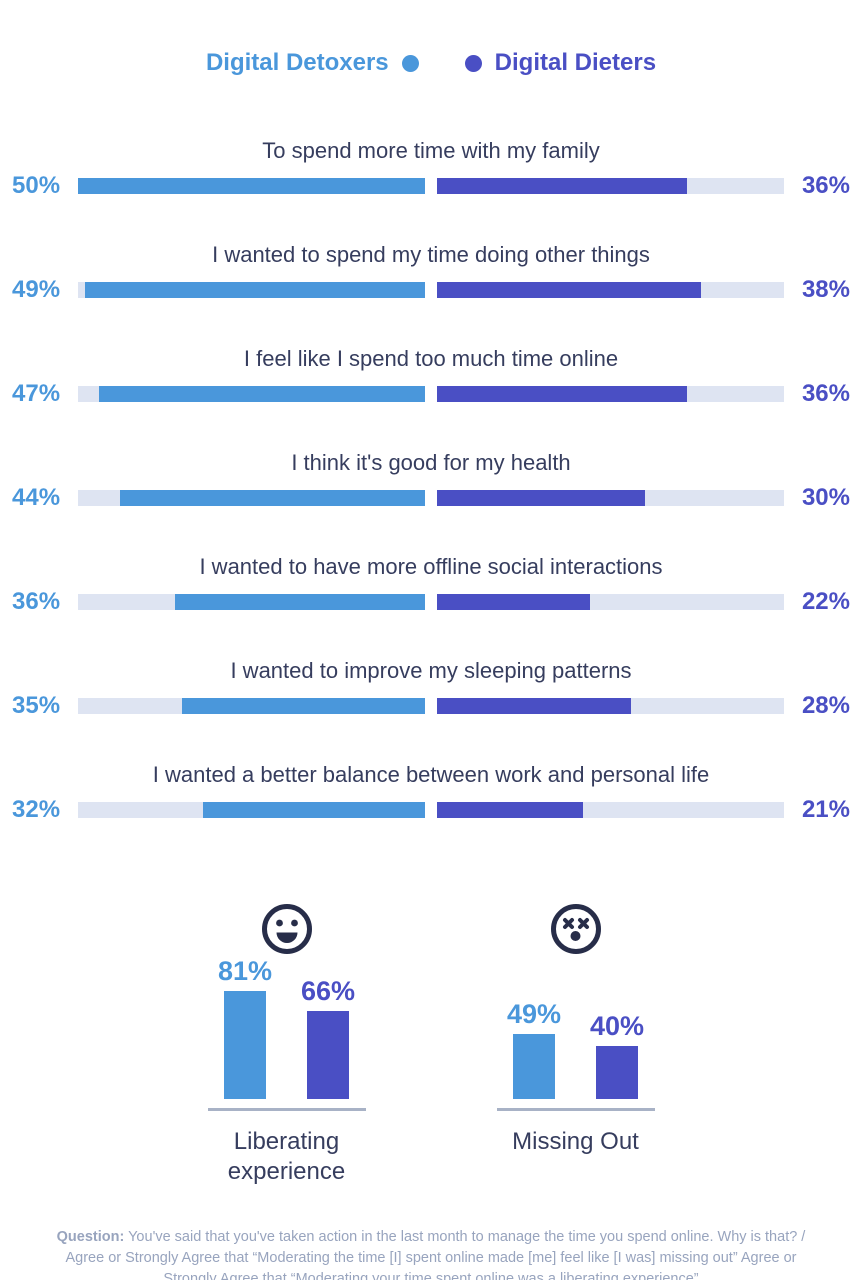 The width and height of the screenshot is (862, 1280). Describe the element at coordinates (576, 929) in the screenshot. I see `dizzy-face-icon` at that location.